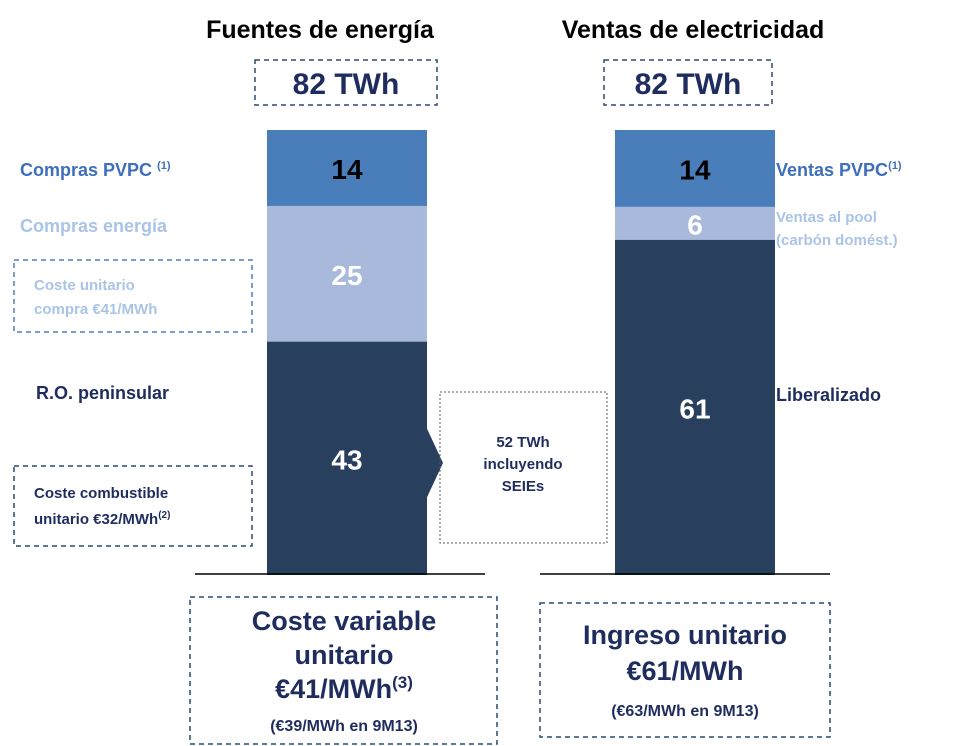 Image resolution: width=967 pixels, height=746 pixels. Describe the element at coordinates (837, 240) in the screenshot. I see `segment-label: (carbón domést.)` at that location.